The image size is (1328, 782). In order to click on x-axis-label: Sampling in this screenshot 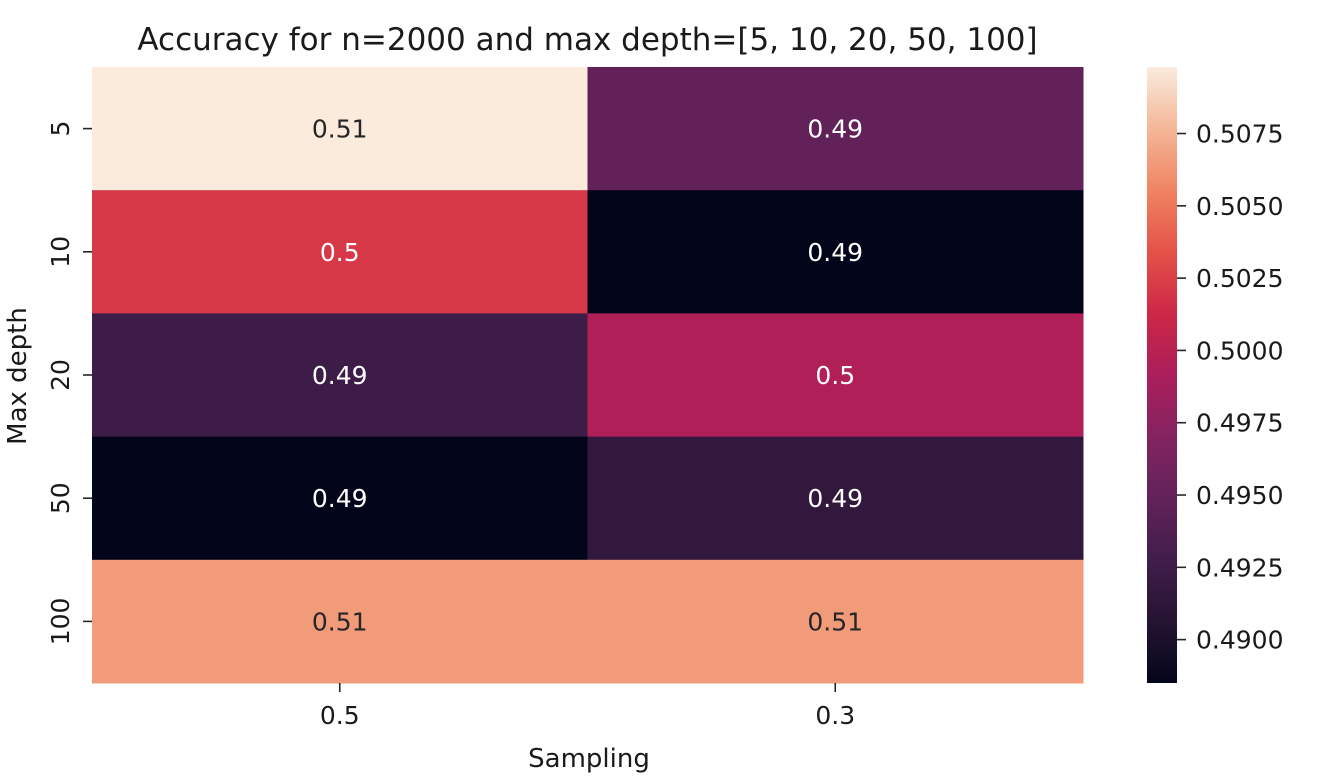, I will do `click(589, 759)`.